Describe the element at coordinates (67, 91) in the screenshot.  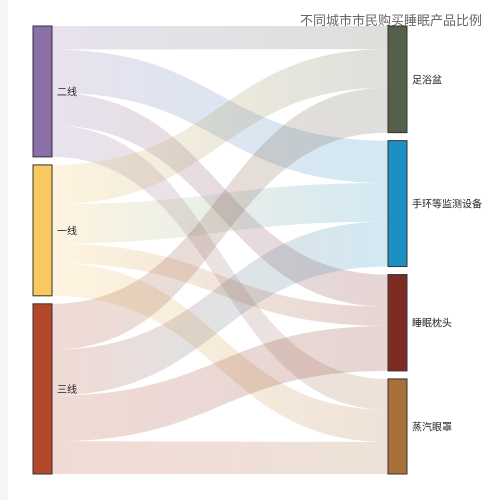
I see `sankey-node-label: 二线` at that location.